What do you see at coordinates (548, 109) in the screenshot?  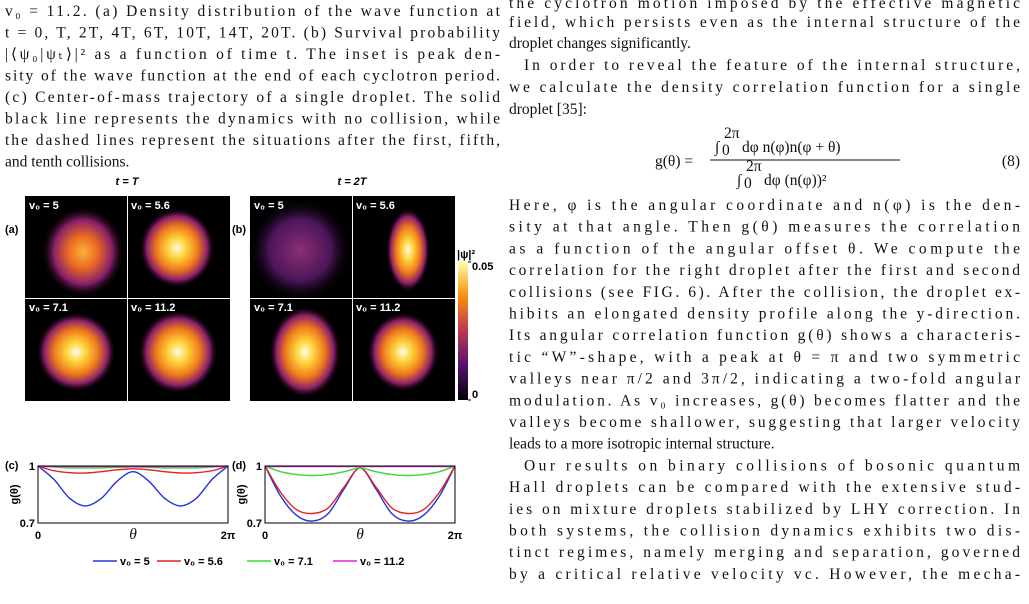 I see `body-line: droplet [35]:` at bounding box center [548, 109].